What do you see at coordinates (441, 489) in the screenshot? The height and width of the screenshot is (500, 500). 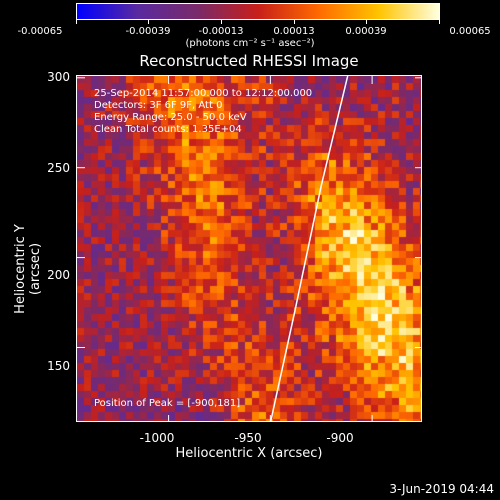 I see `timestamp: 3-Jun-2019 04:44` at bounding box center [441, 489].